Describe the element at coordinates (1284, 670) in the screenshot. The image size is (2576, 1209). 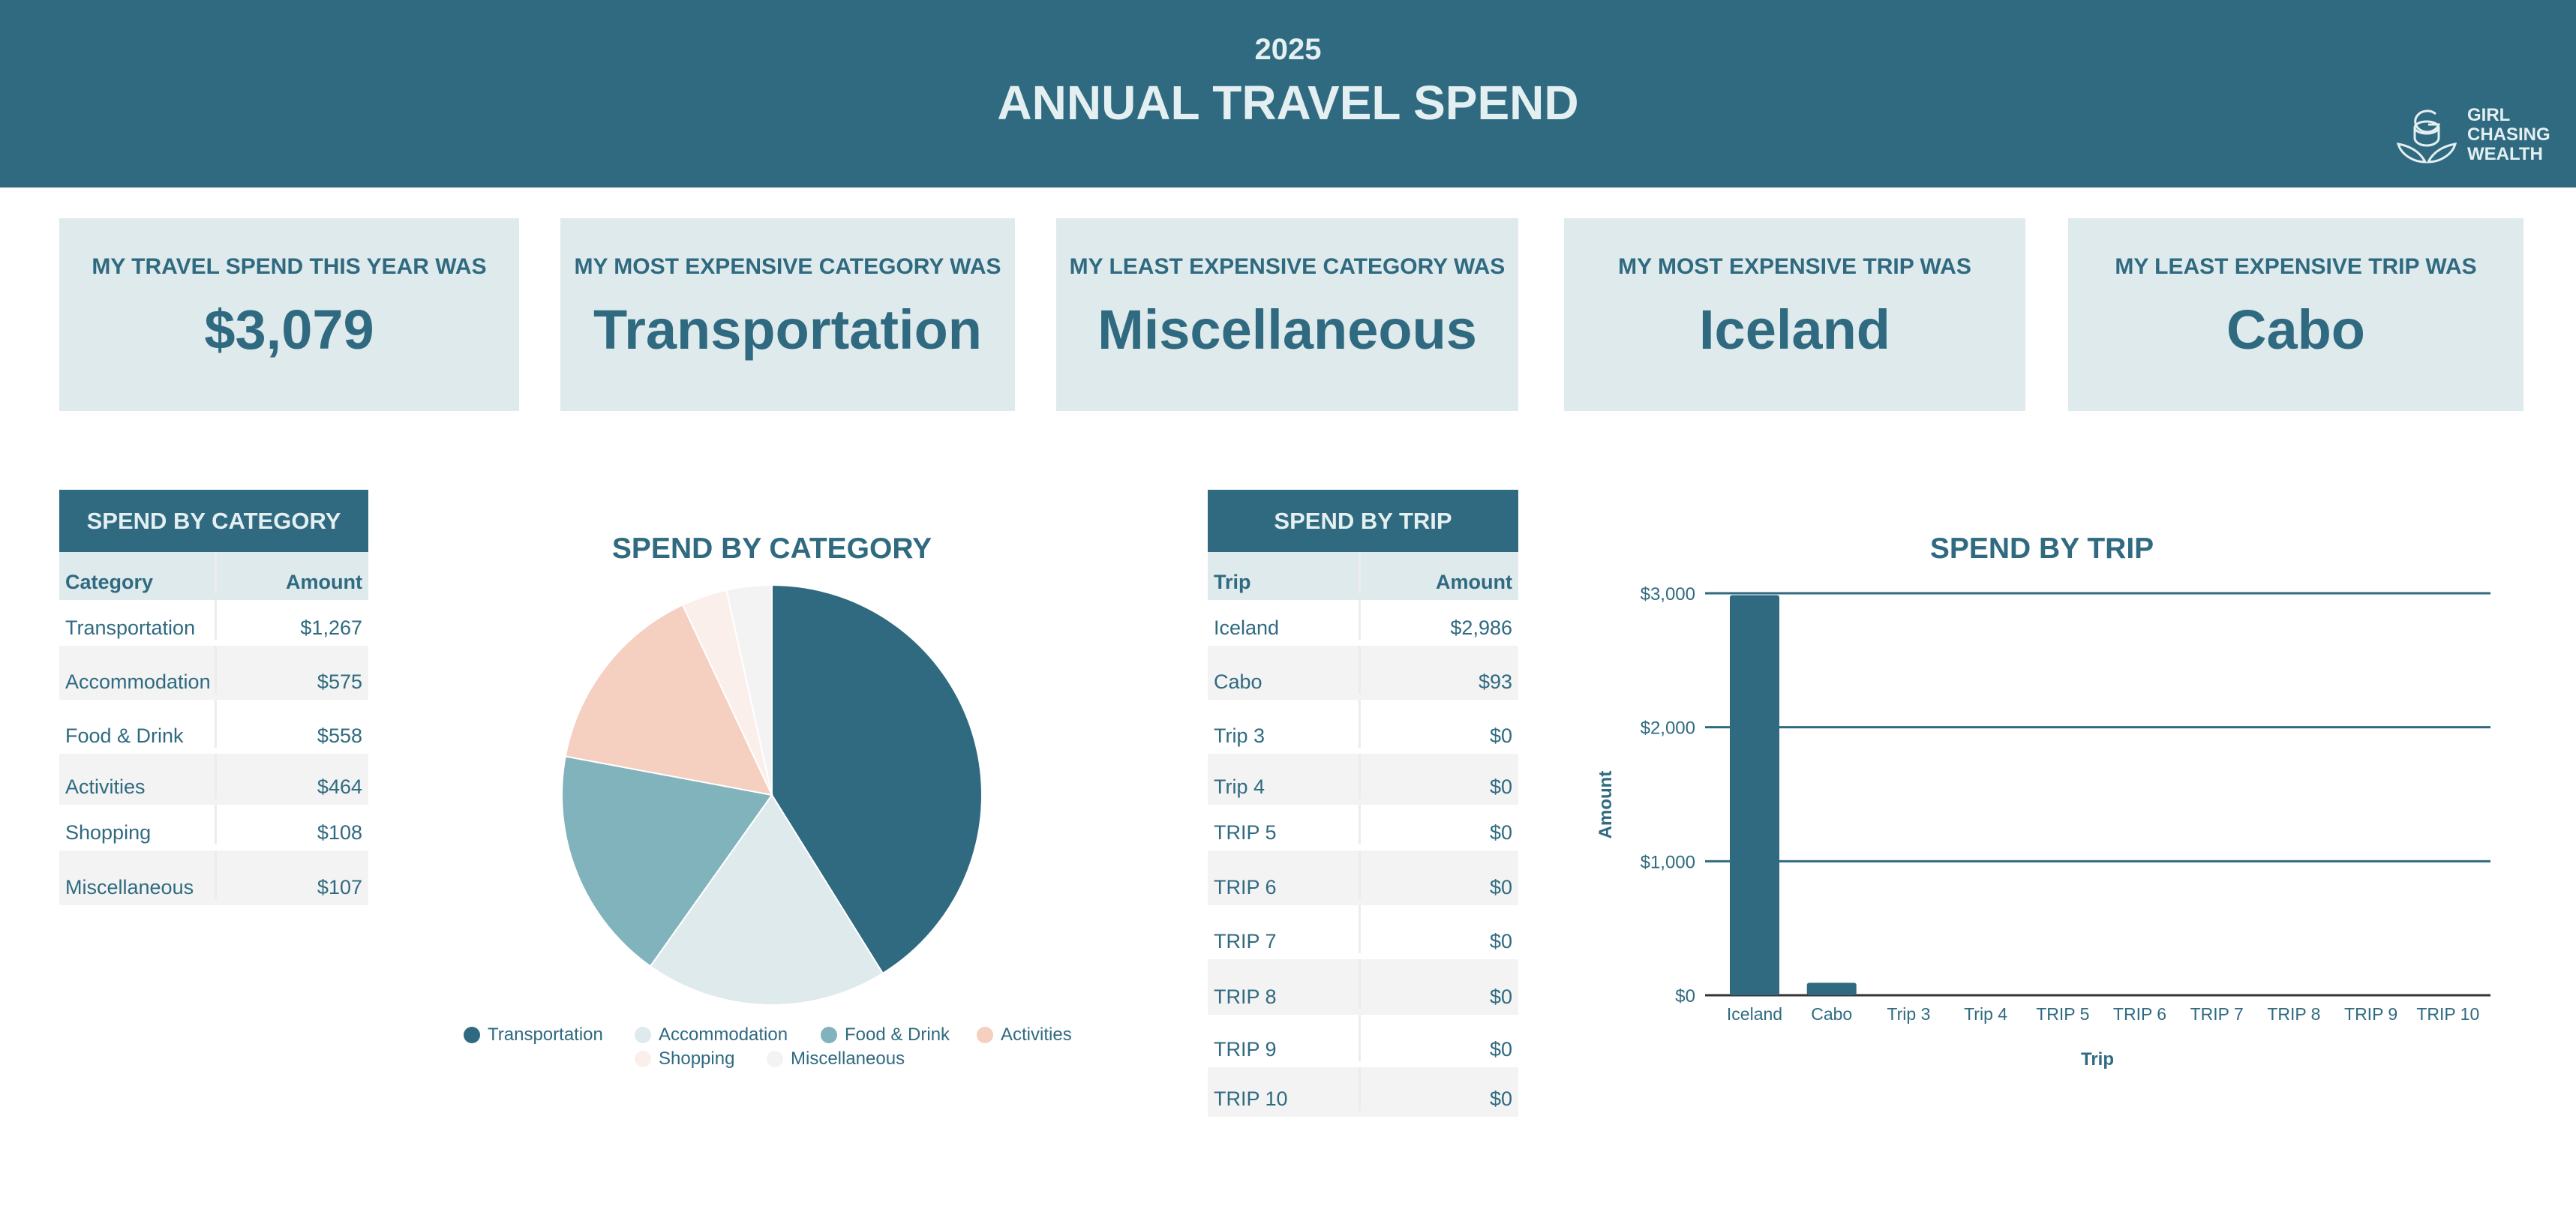
I see `cell-label: Cabo` at that location.